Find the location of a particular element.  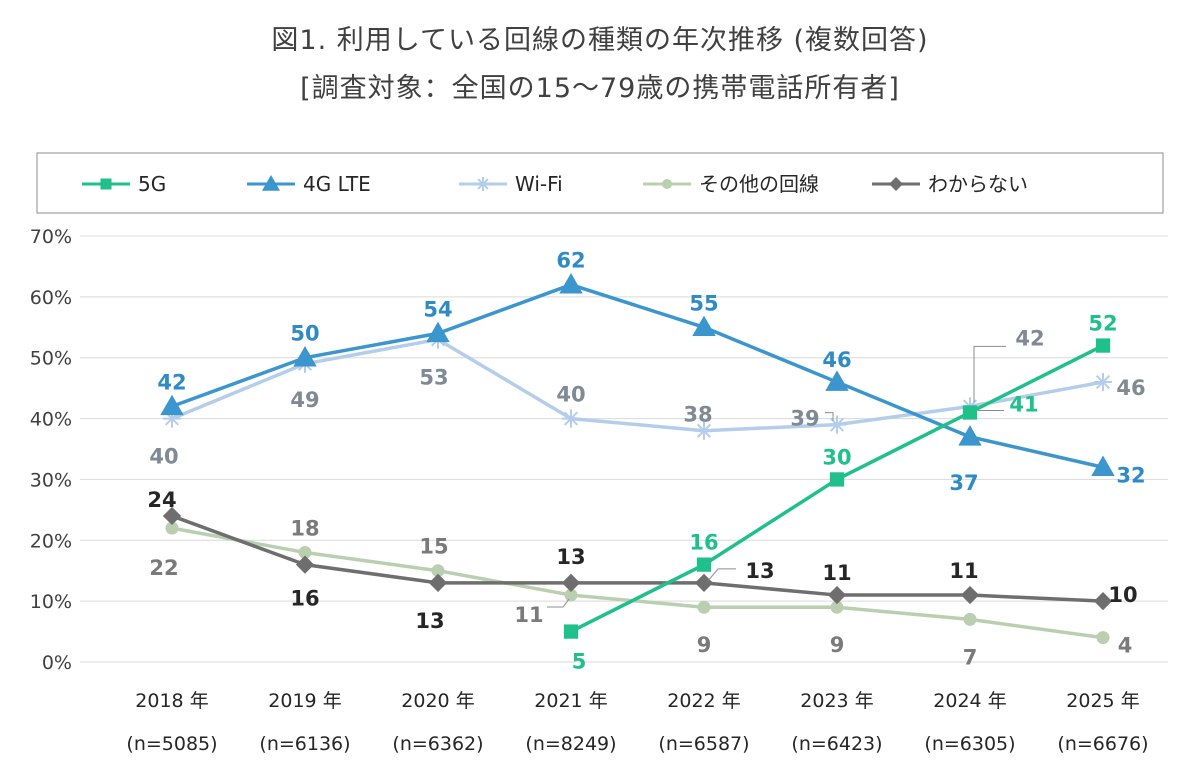

data-label: 37 is located at coordinates (963, 483).